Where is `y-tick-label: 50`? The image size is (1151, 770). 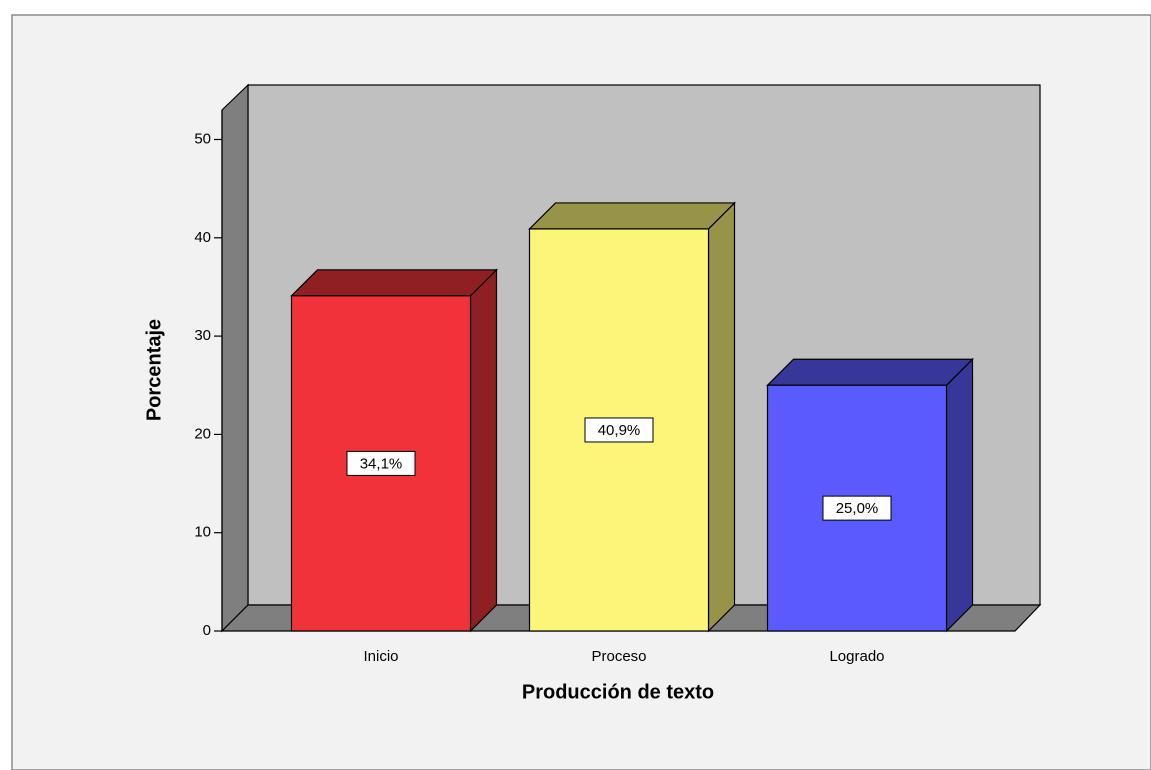 y-tick-label: 50 is located at coordinates (202, 138).